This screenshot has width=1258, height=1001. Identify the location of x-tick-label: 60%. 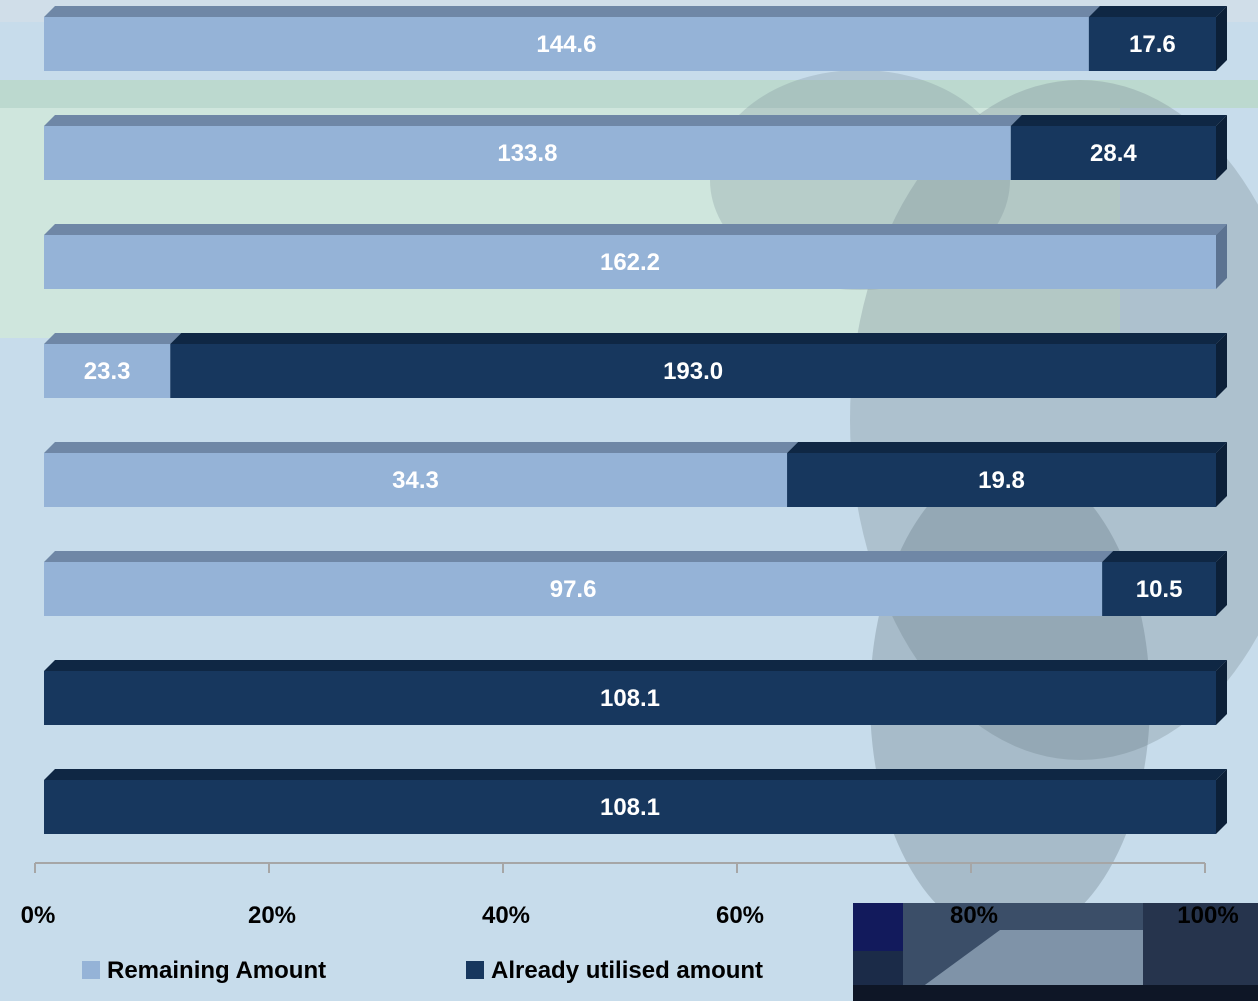
(740, 915).